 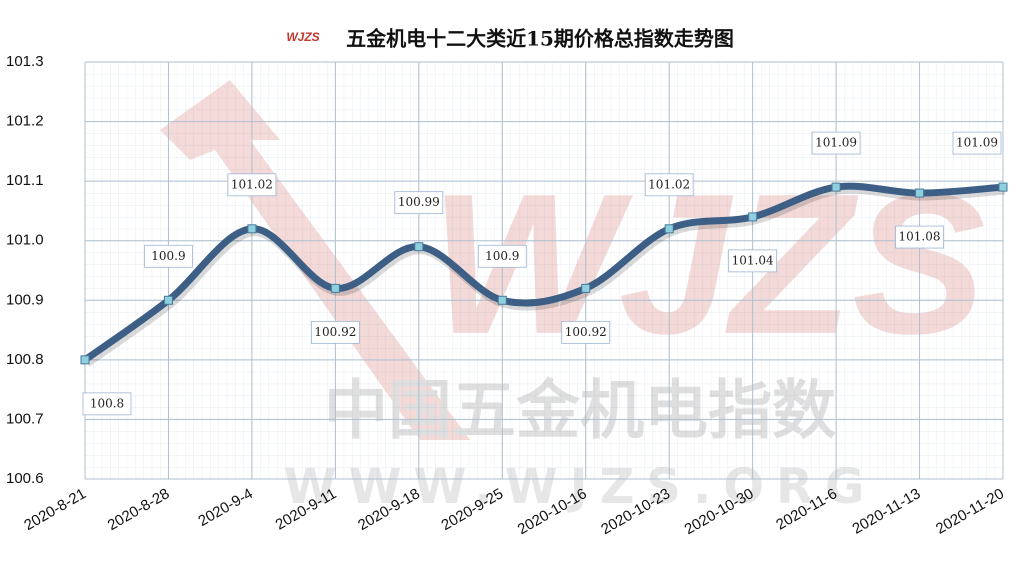 I want to click on y-tick-label: 101.1, so click(x=25, y=180).